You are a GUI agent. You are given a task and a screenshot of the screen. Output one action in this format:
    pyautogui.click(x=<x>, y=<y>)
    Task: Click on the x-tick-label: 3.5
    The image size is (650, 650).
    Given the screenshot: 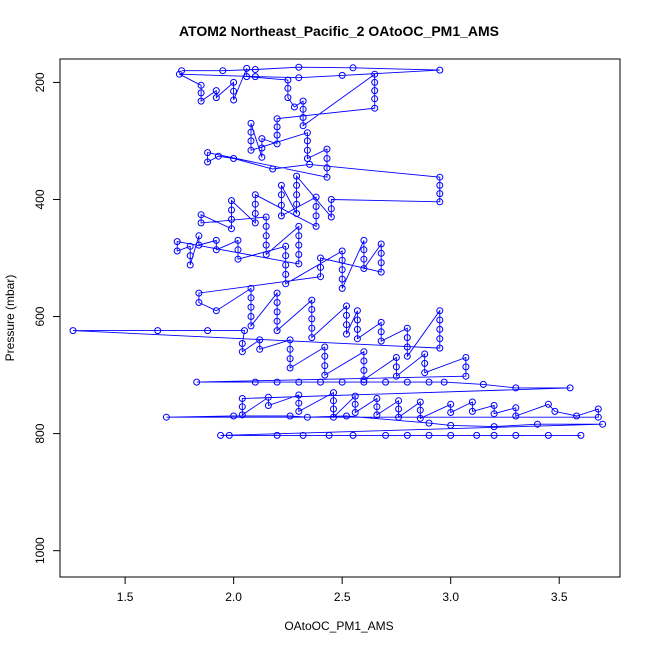 What is the action you would take?
    pyautogui.click(x=559, y=597)
    